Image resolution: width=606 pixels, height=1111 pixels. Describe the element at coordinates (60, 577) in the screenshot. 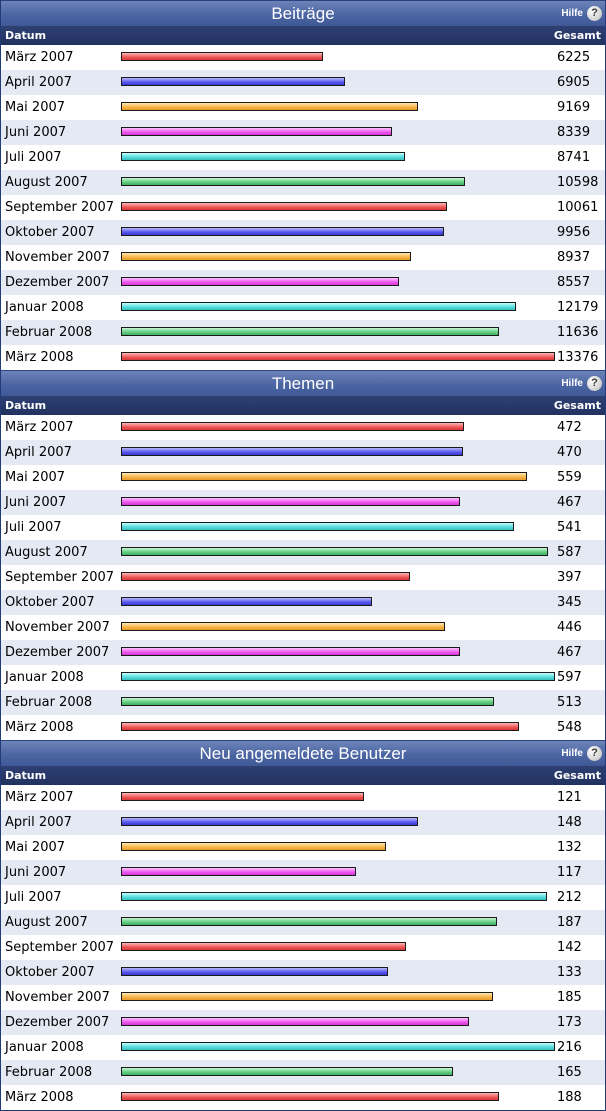

I see `row-date: September 2007` at that location.